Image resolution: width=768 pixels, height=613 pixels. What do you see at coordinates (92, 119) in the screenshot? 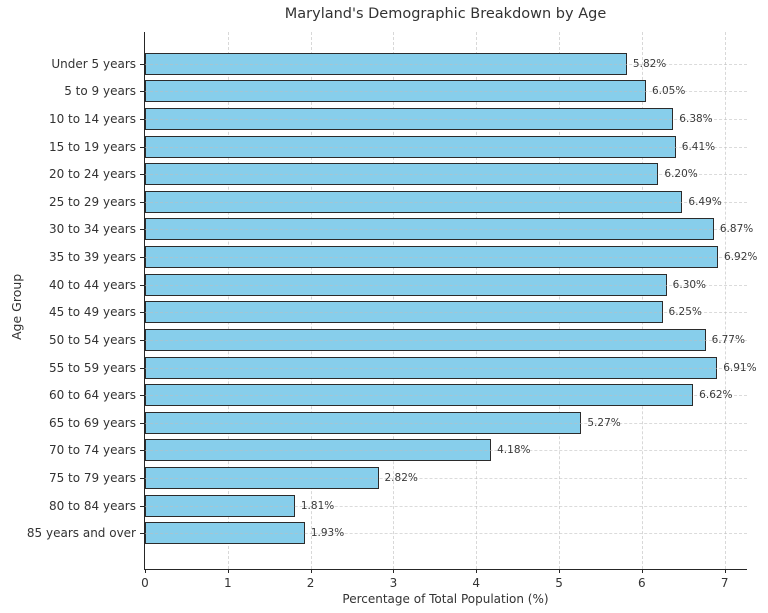
I see `category-label: 10 to 14 years` at bounding box center [92, 119].